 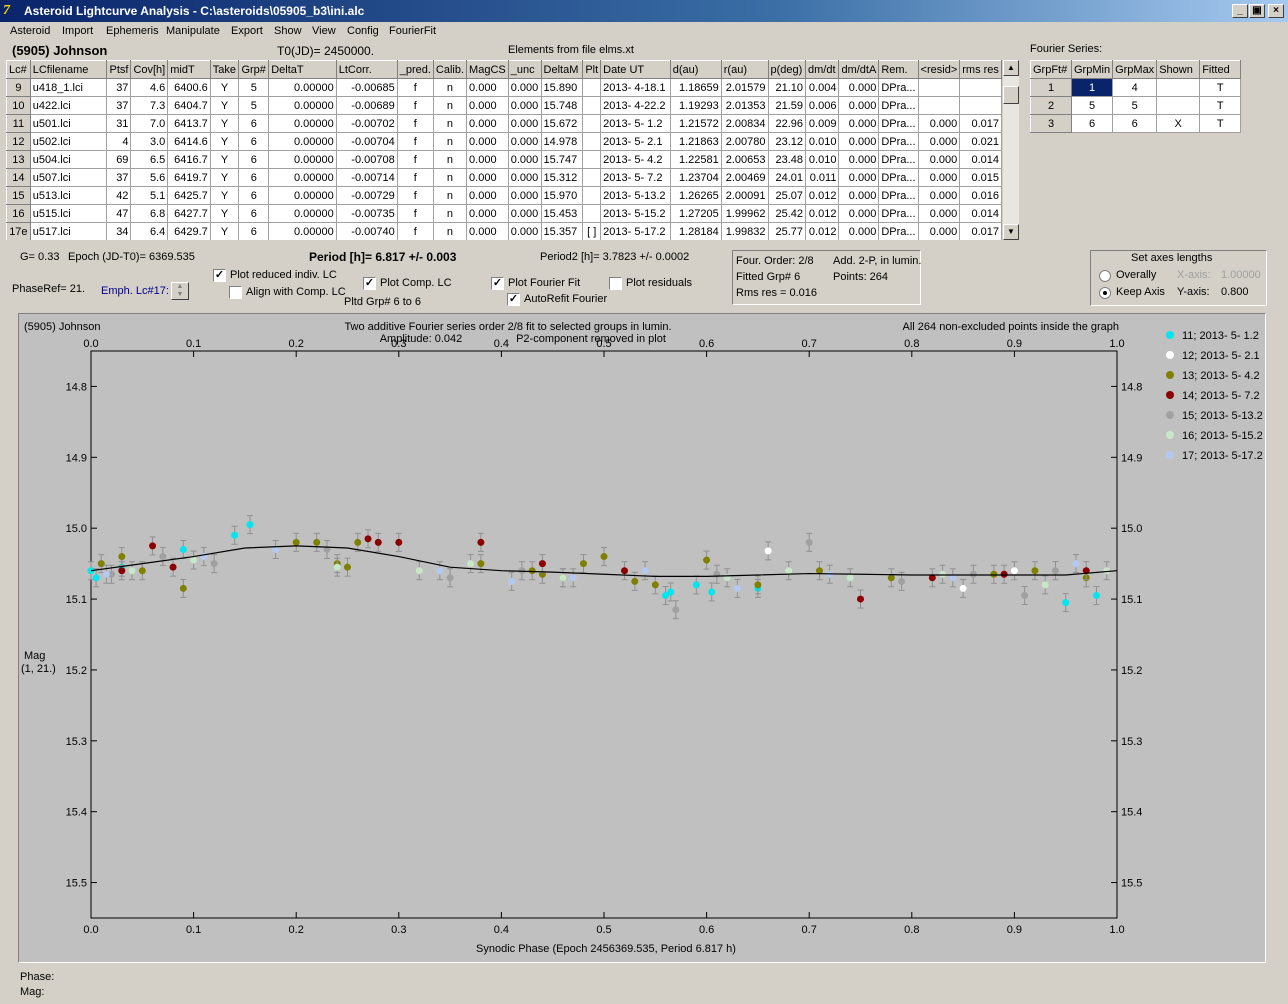 I want to click on column-header-3: Cov[h], so click(x=149, y=69).